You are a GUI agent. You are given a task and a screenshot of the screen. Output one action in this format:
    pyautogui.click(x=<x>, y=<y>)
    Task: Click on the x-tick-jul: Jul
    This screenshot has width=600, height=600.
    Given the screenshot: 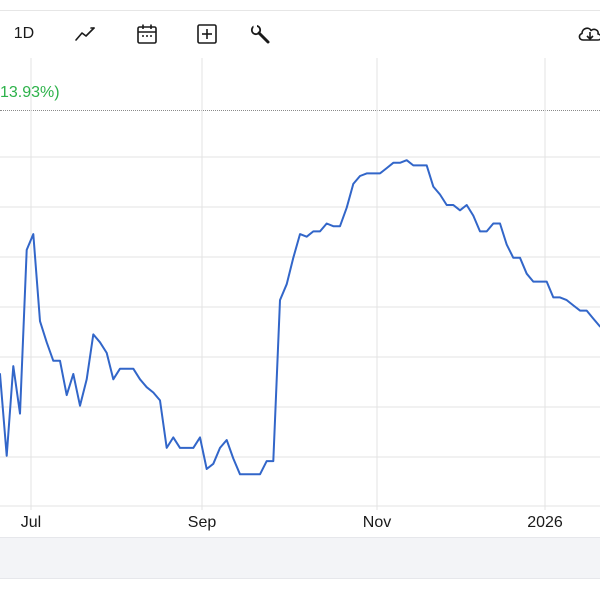 What is the action you would take?
    pyautogui.click(x=31, y=522)
    